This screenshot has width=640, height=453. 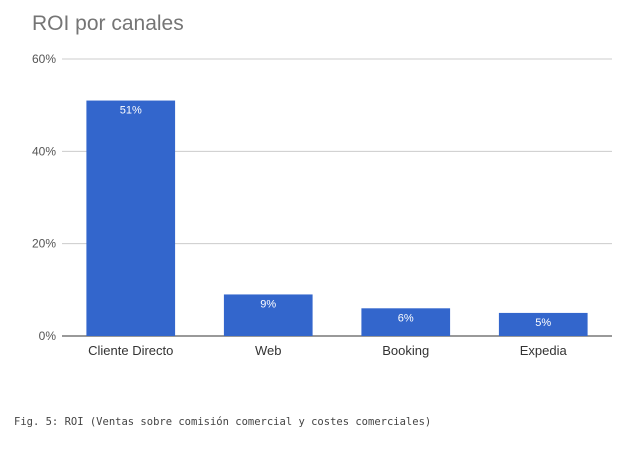 What do you see at coordinates (130, 350) in the screenshot?
I see `category-label: Cliente Directo` at bounding box center [130, 350].